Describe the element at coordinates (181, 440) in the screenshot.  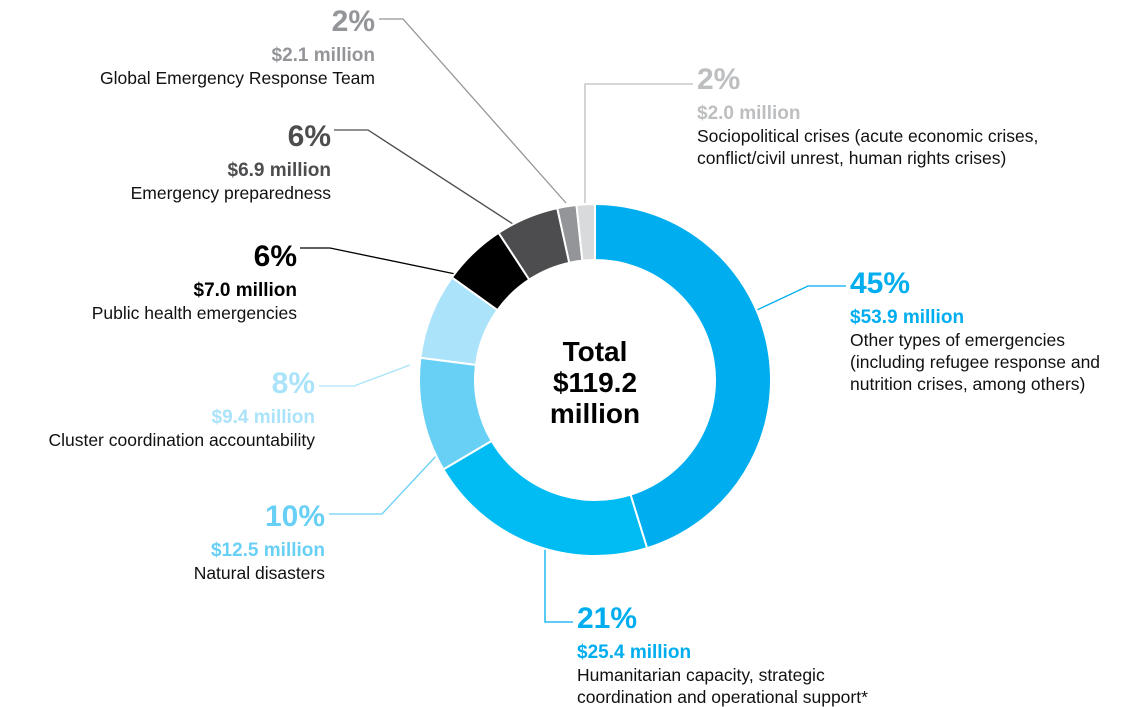
I see `slice-description-3-0: Cluster coordination accountability` at that location.